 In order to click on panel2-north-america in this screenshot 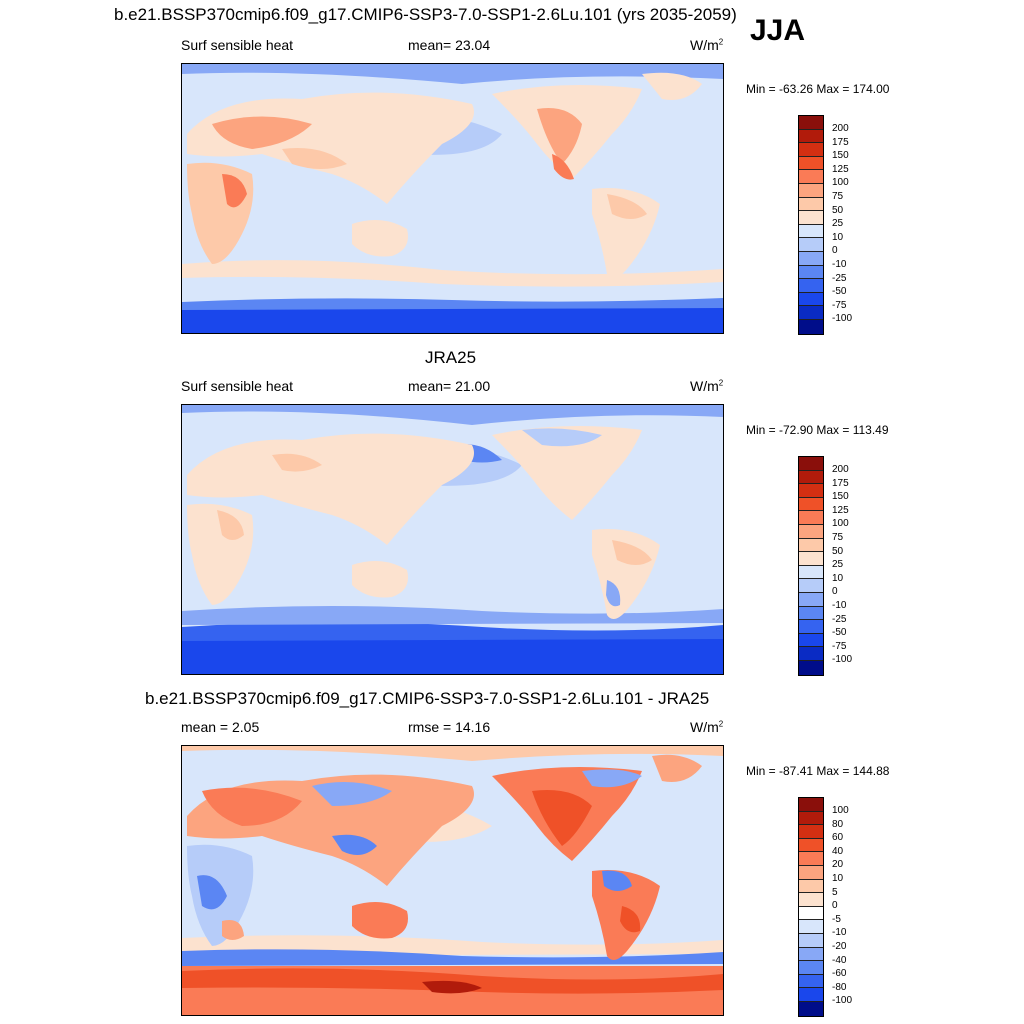, I will do `click(567, 473)`.